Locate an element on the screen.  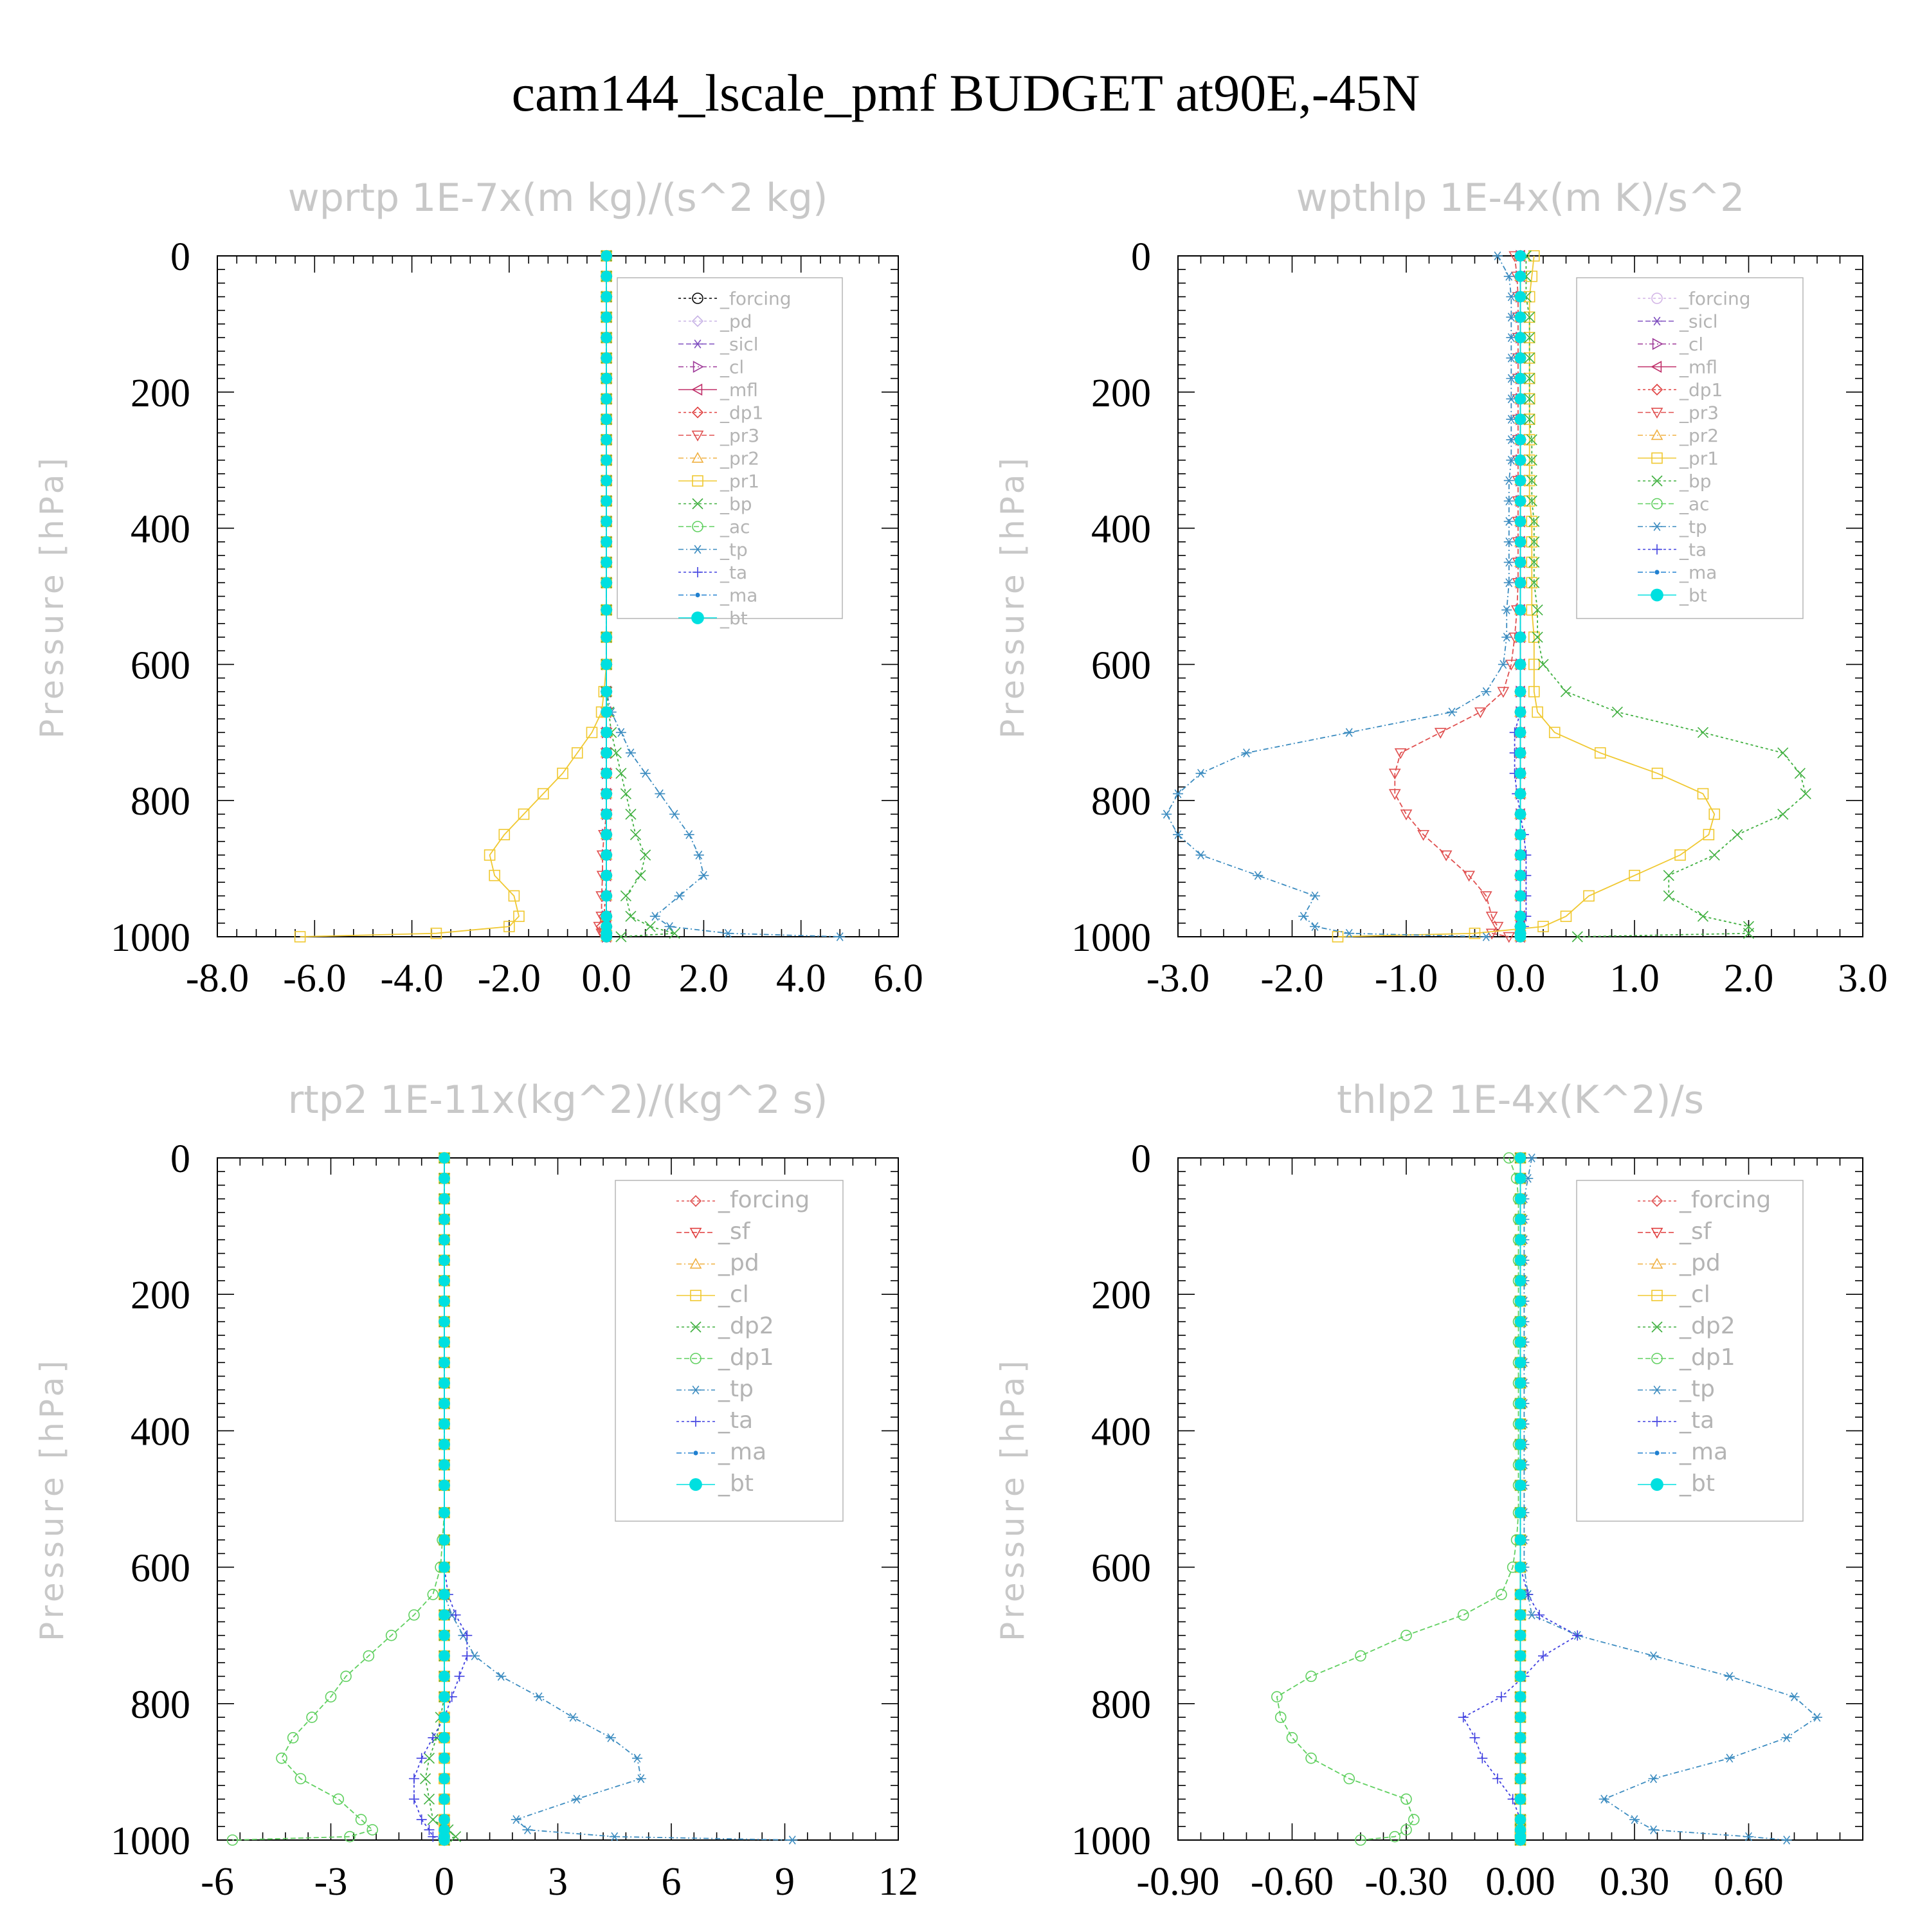
x-tick-label: 0.00 is located at coordinates (1520, 1882).